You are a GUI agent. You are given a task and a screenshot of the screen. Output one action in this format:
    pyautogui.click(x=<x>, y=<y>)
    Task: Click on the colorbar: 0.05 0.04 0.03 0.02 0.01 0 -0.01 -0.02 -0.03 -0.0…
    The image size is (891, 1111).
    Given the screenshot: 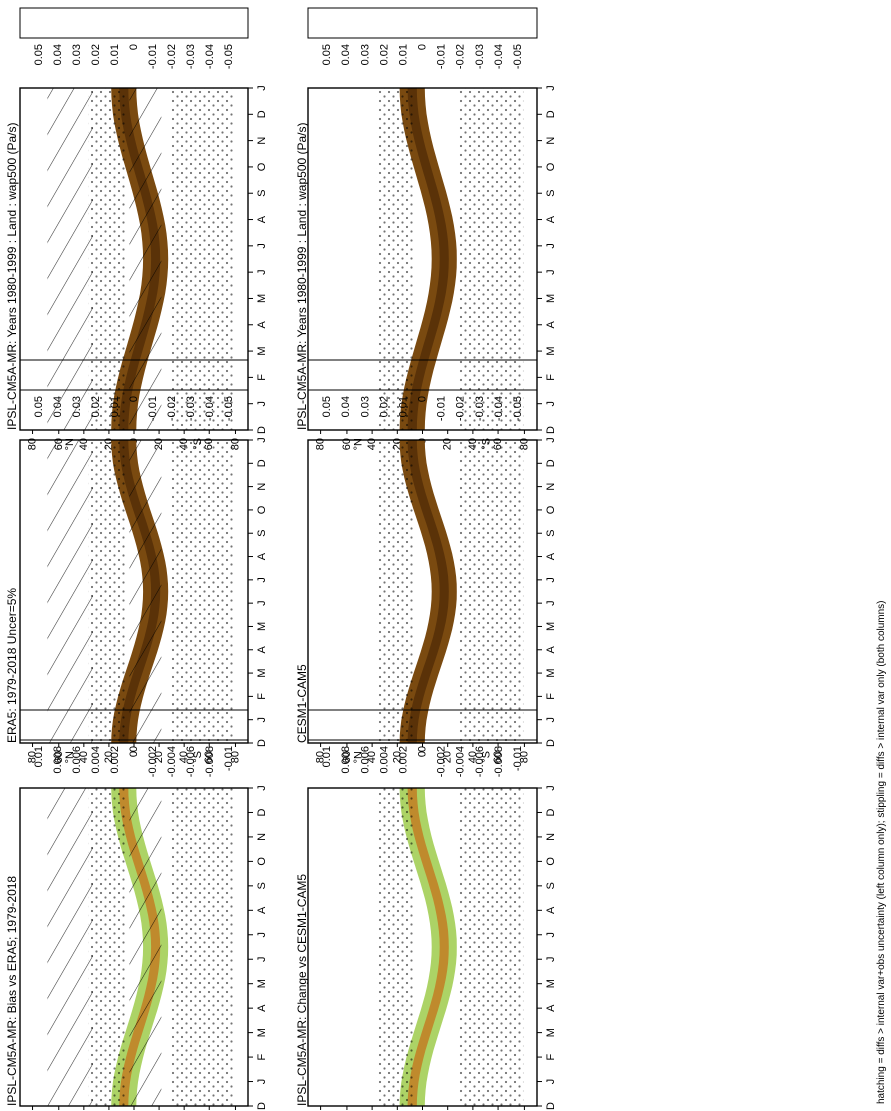 What is the action you would take?
    pyautogui.click(x=134, y=390)
    